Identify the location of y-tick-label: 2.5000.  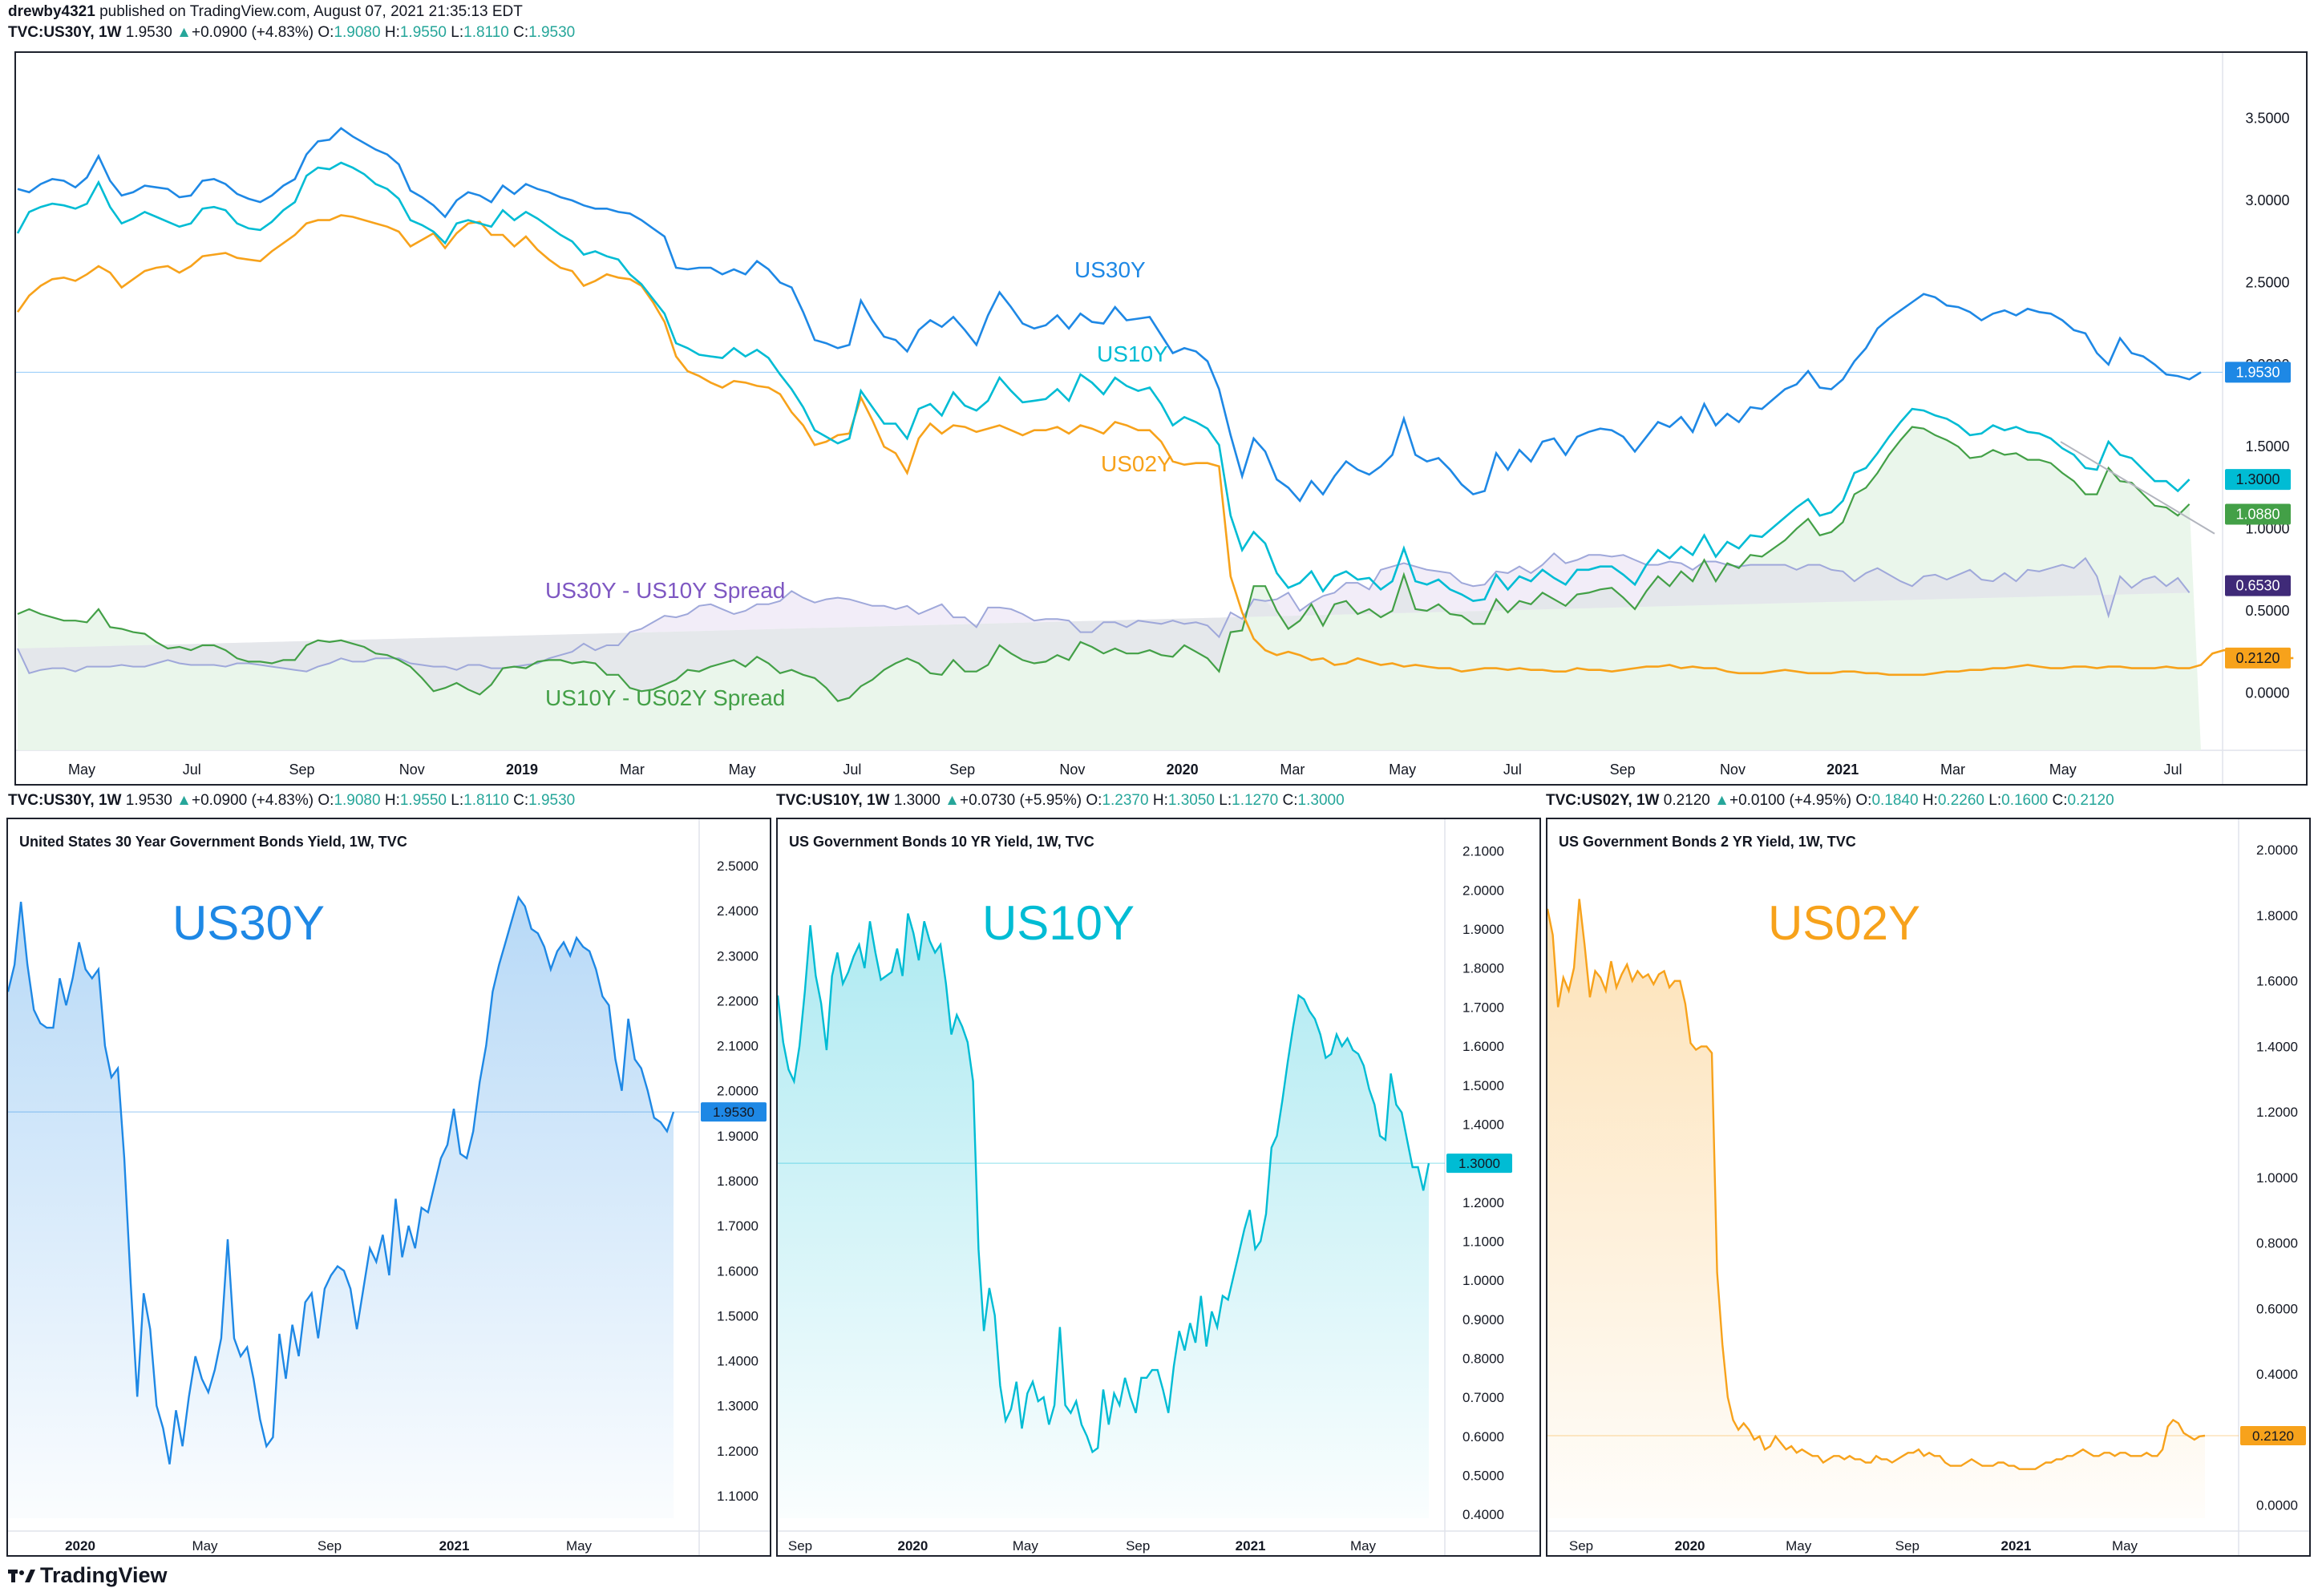
(738, 866).